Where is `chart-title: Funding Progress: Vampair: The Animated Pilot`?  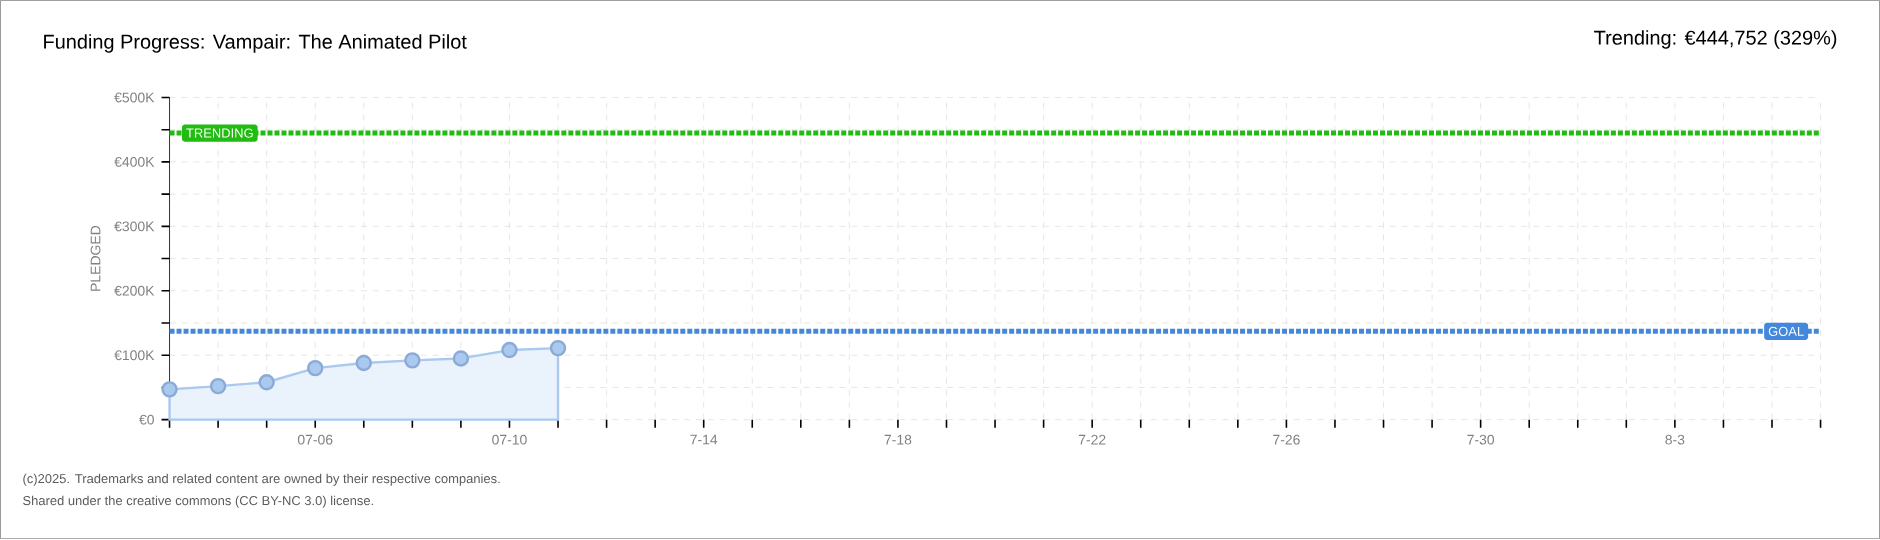
chart-title: Funding Progress: Vampair: The Animated Pilot is located at coordinates (255, 44).